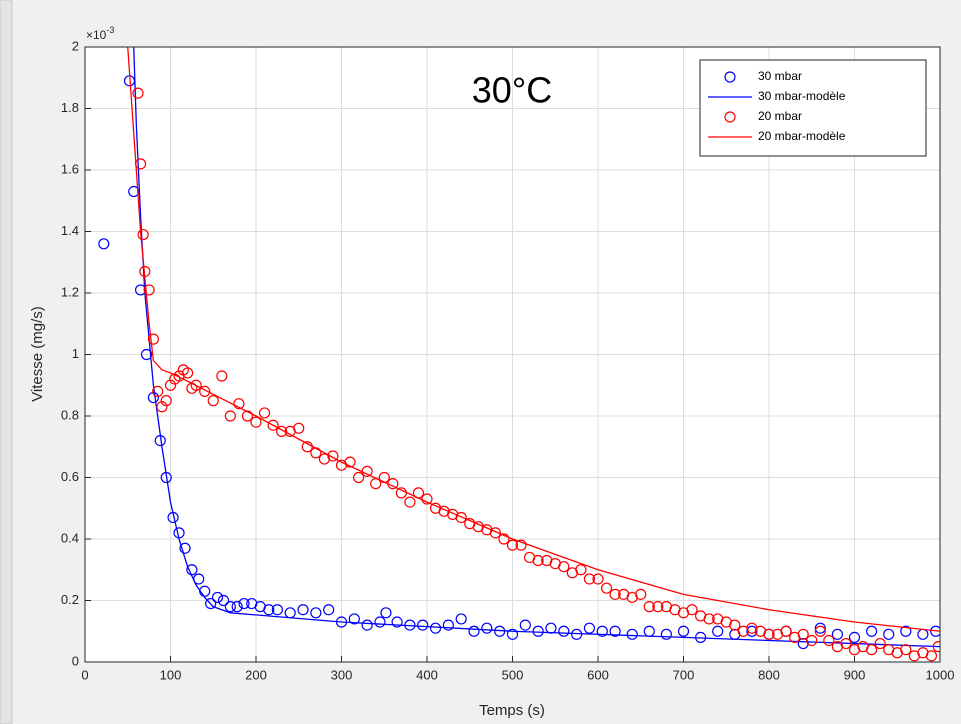 The image size is (961, 724). What do you see at coordinates (70, 599) in the screenshot?
I see `y-tick-label: 0.2` at bounding box center [70, 599].